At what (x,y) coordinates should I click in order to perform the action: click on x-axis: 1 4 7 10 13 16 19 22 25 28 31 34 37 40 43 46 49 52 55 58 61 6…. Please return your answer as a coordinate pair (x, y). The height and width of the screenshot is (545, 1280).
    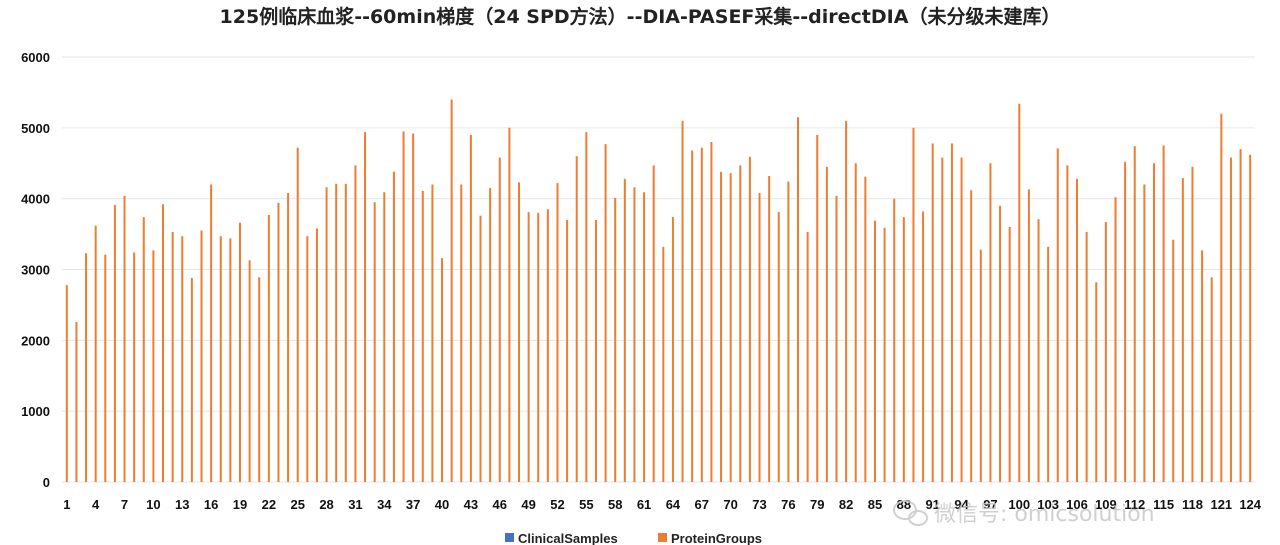
    Looking at the image, I should click on (662, 504).